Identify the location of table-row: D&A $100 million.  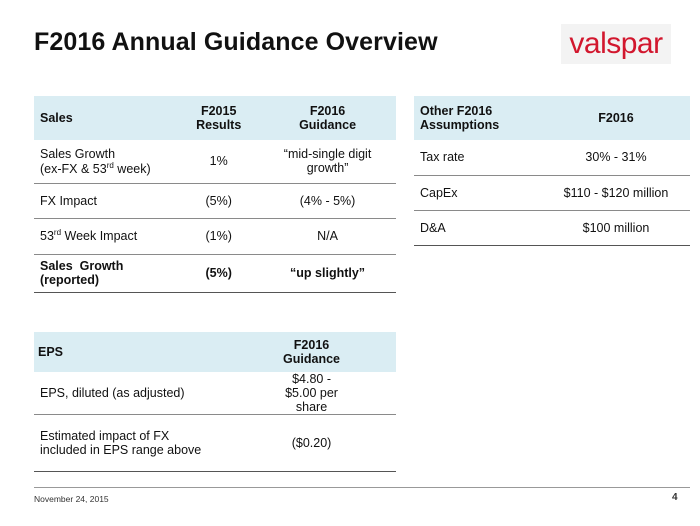
(552, 228).